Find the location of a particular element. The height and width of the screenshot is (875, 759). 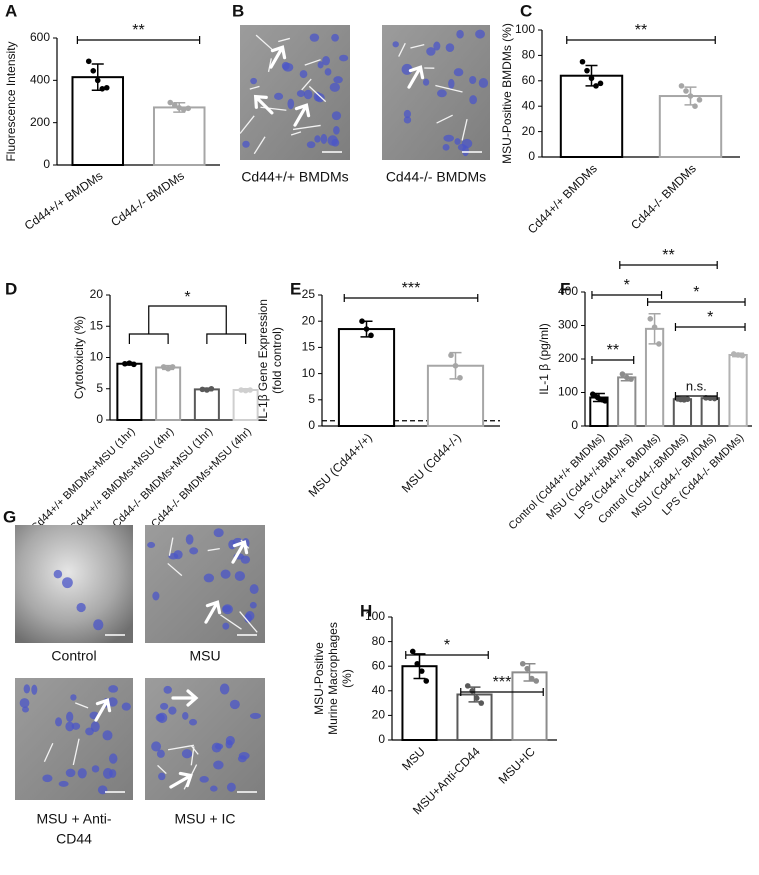

error-bar is located at coordinates (419, 666).